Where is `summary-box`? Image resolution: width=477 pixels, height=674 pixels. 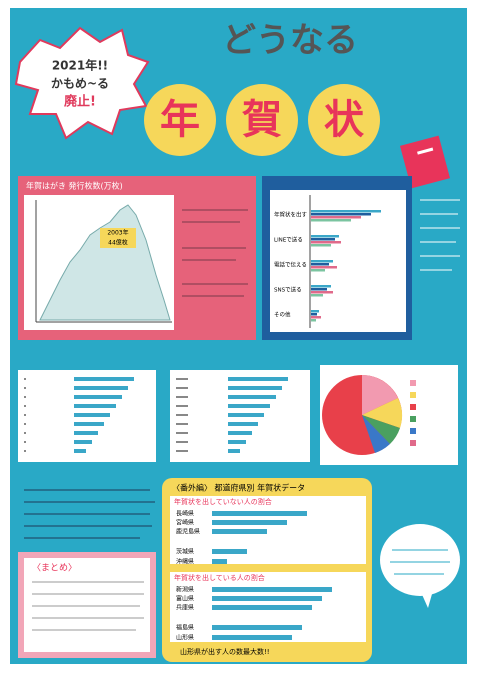
summary-box is located at coordinates (87, 605).